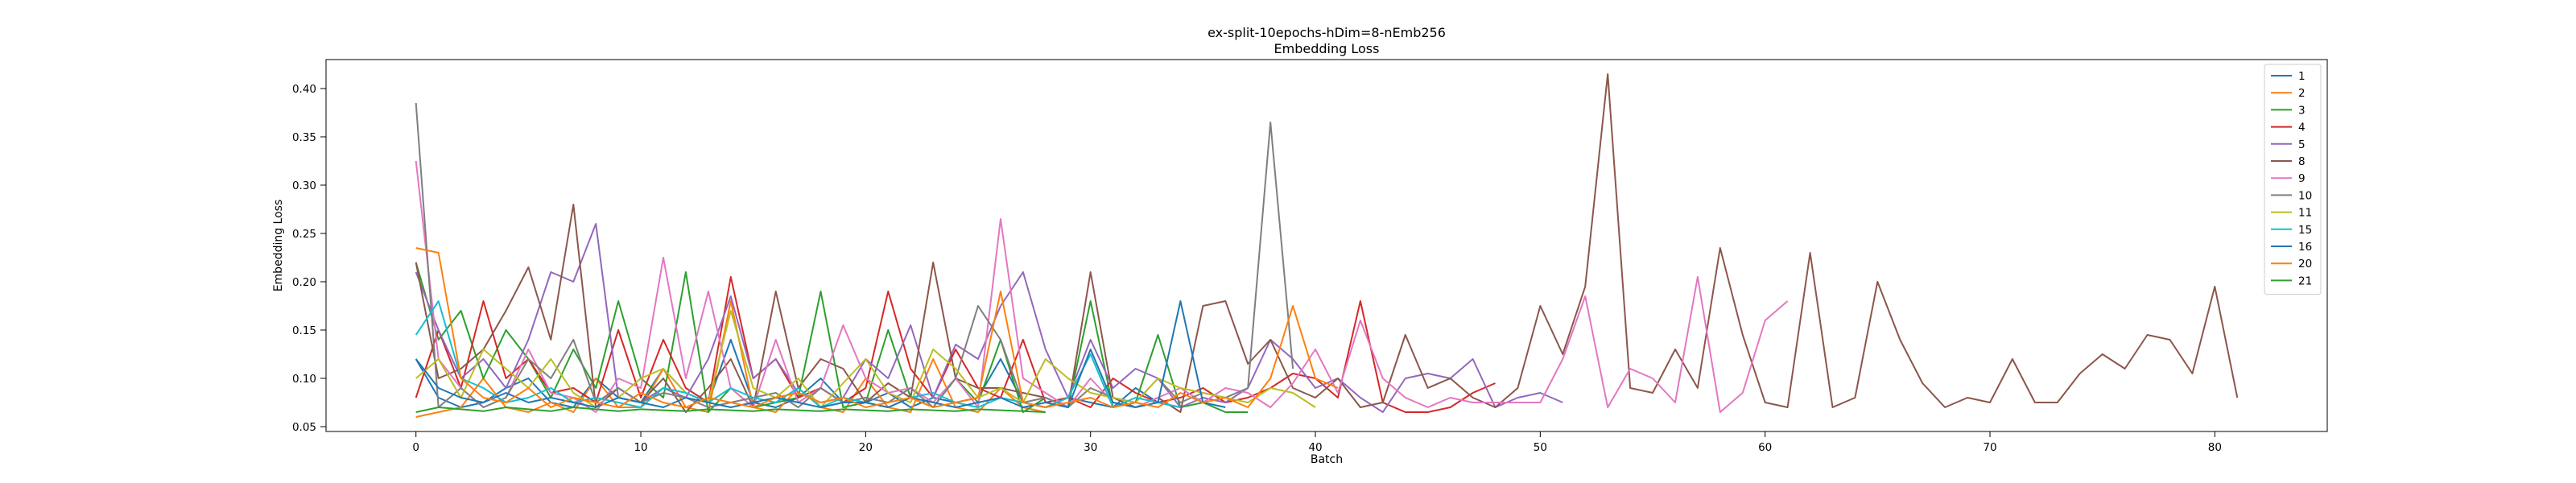  What do you see at coordinates (1315, 447) in the screenshot?
I see `x-tick-label: 40` at bounding box center [1315, 447].